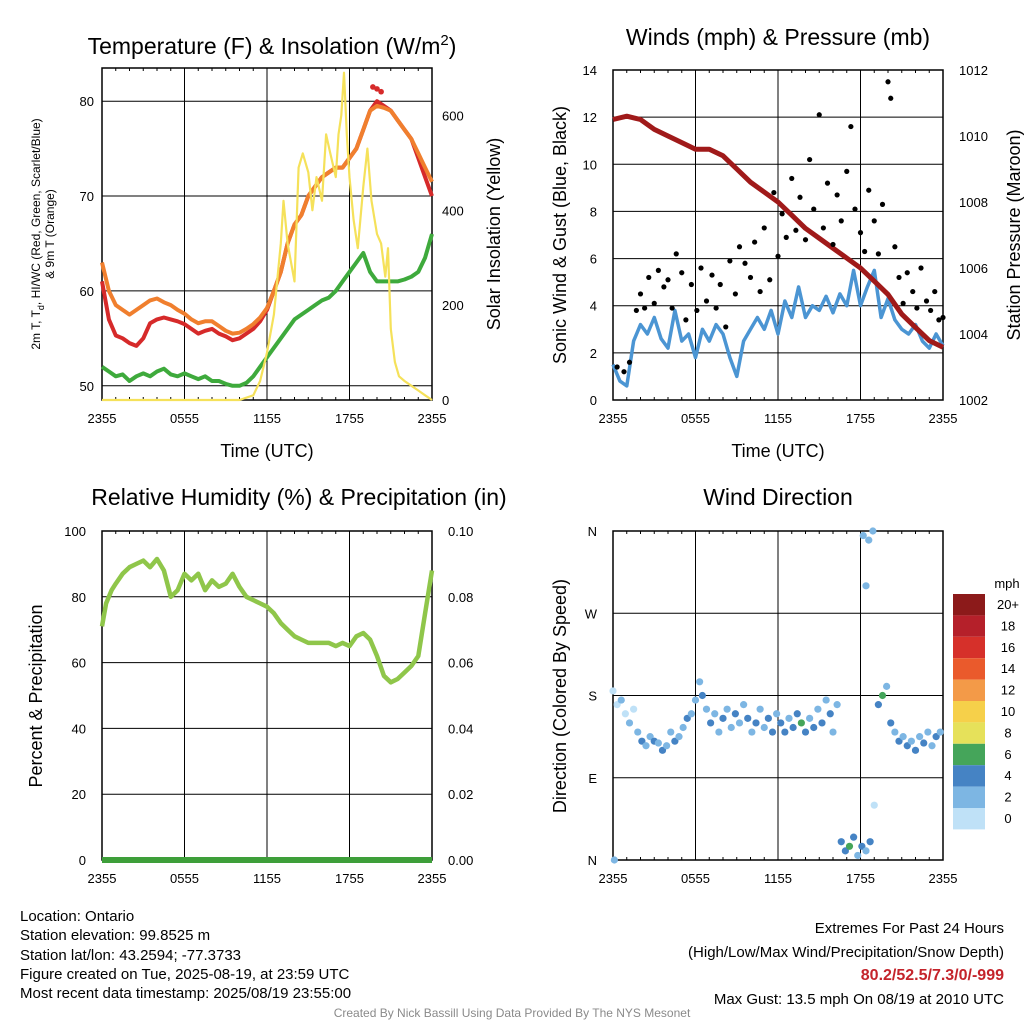 The width and height of the screenshot is (1024, 1024). What do you see at coordinates (494, 234) in the screenshot?
I see `y-axis-label-right: Solar Insolation (Yellow)` at bounding box center [494, 234].